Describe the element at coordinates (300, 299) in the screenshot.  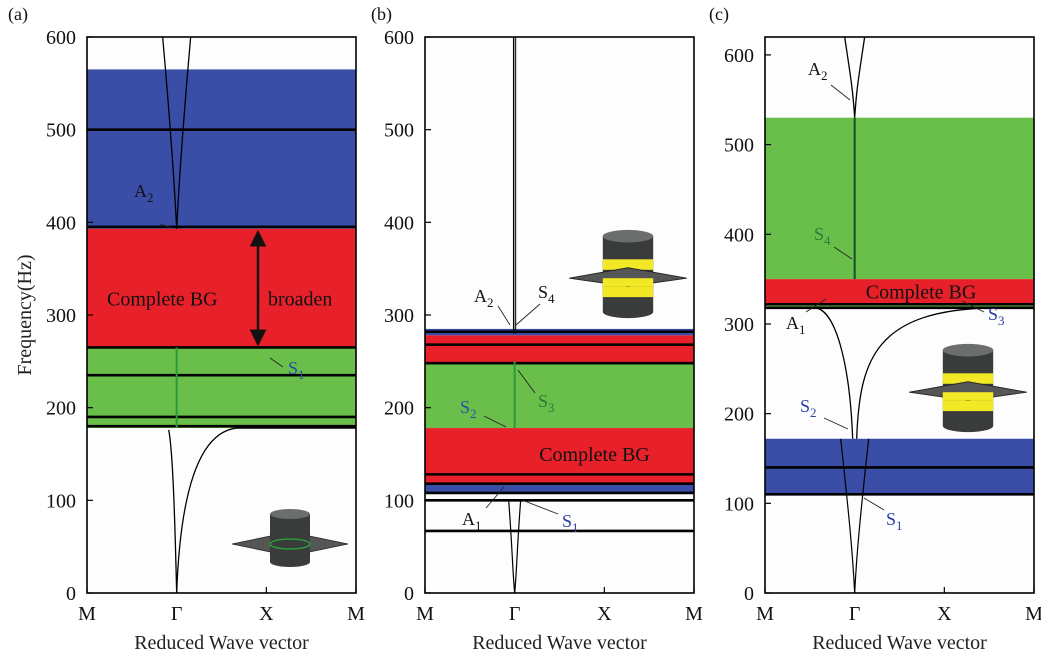
I see `broaden-label: broaden` at that location.